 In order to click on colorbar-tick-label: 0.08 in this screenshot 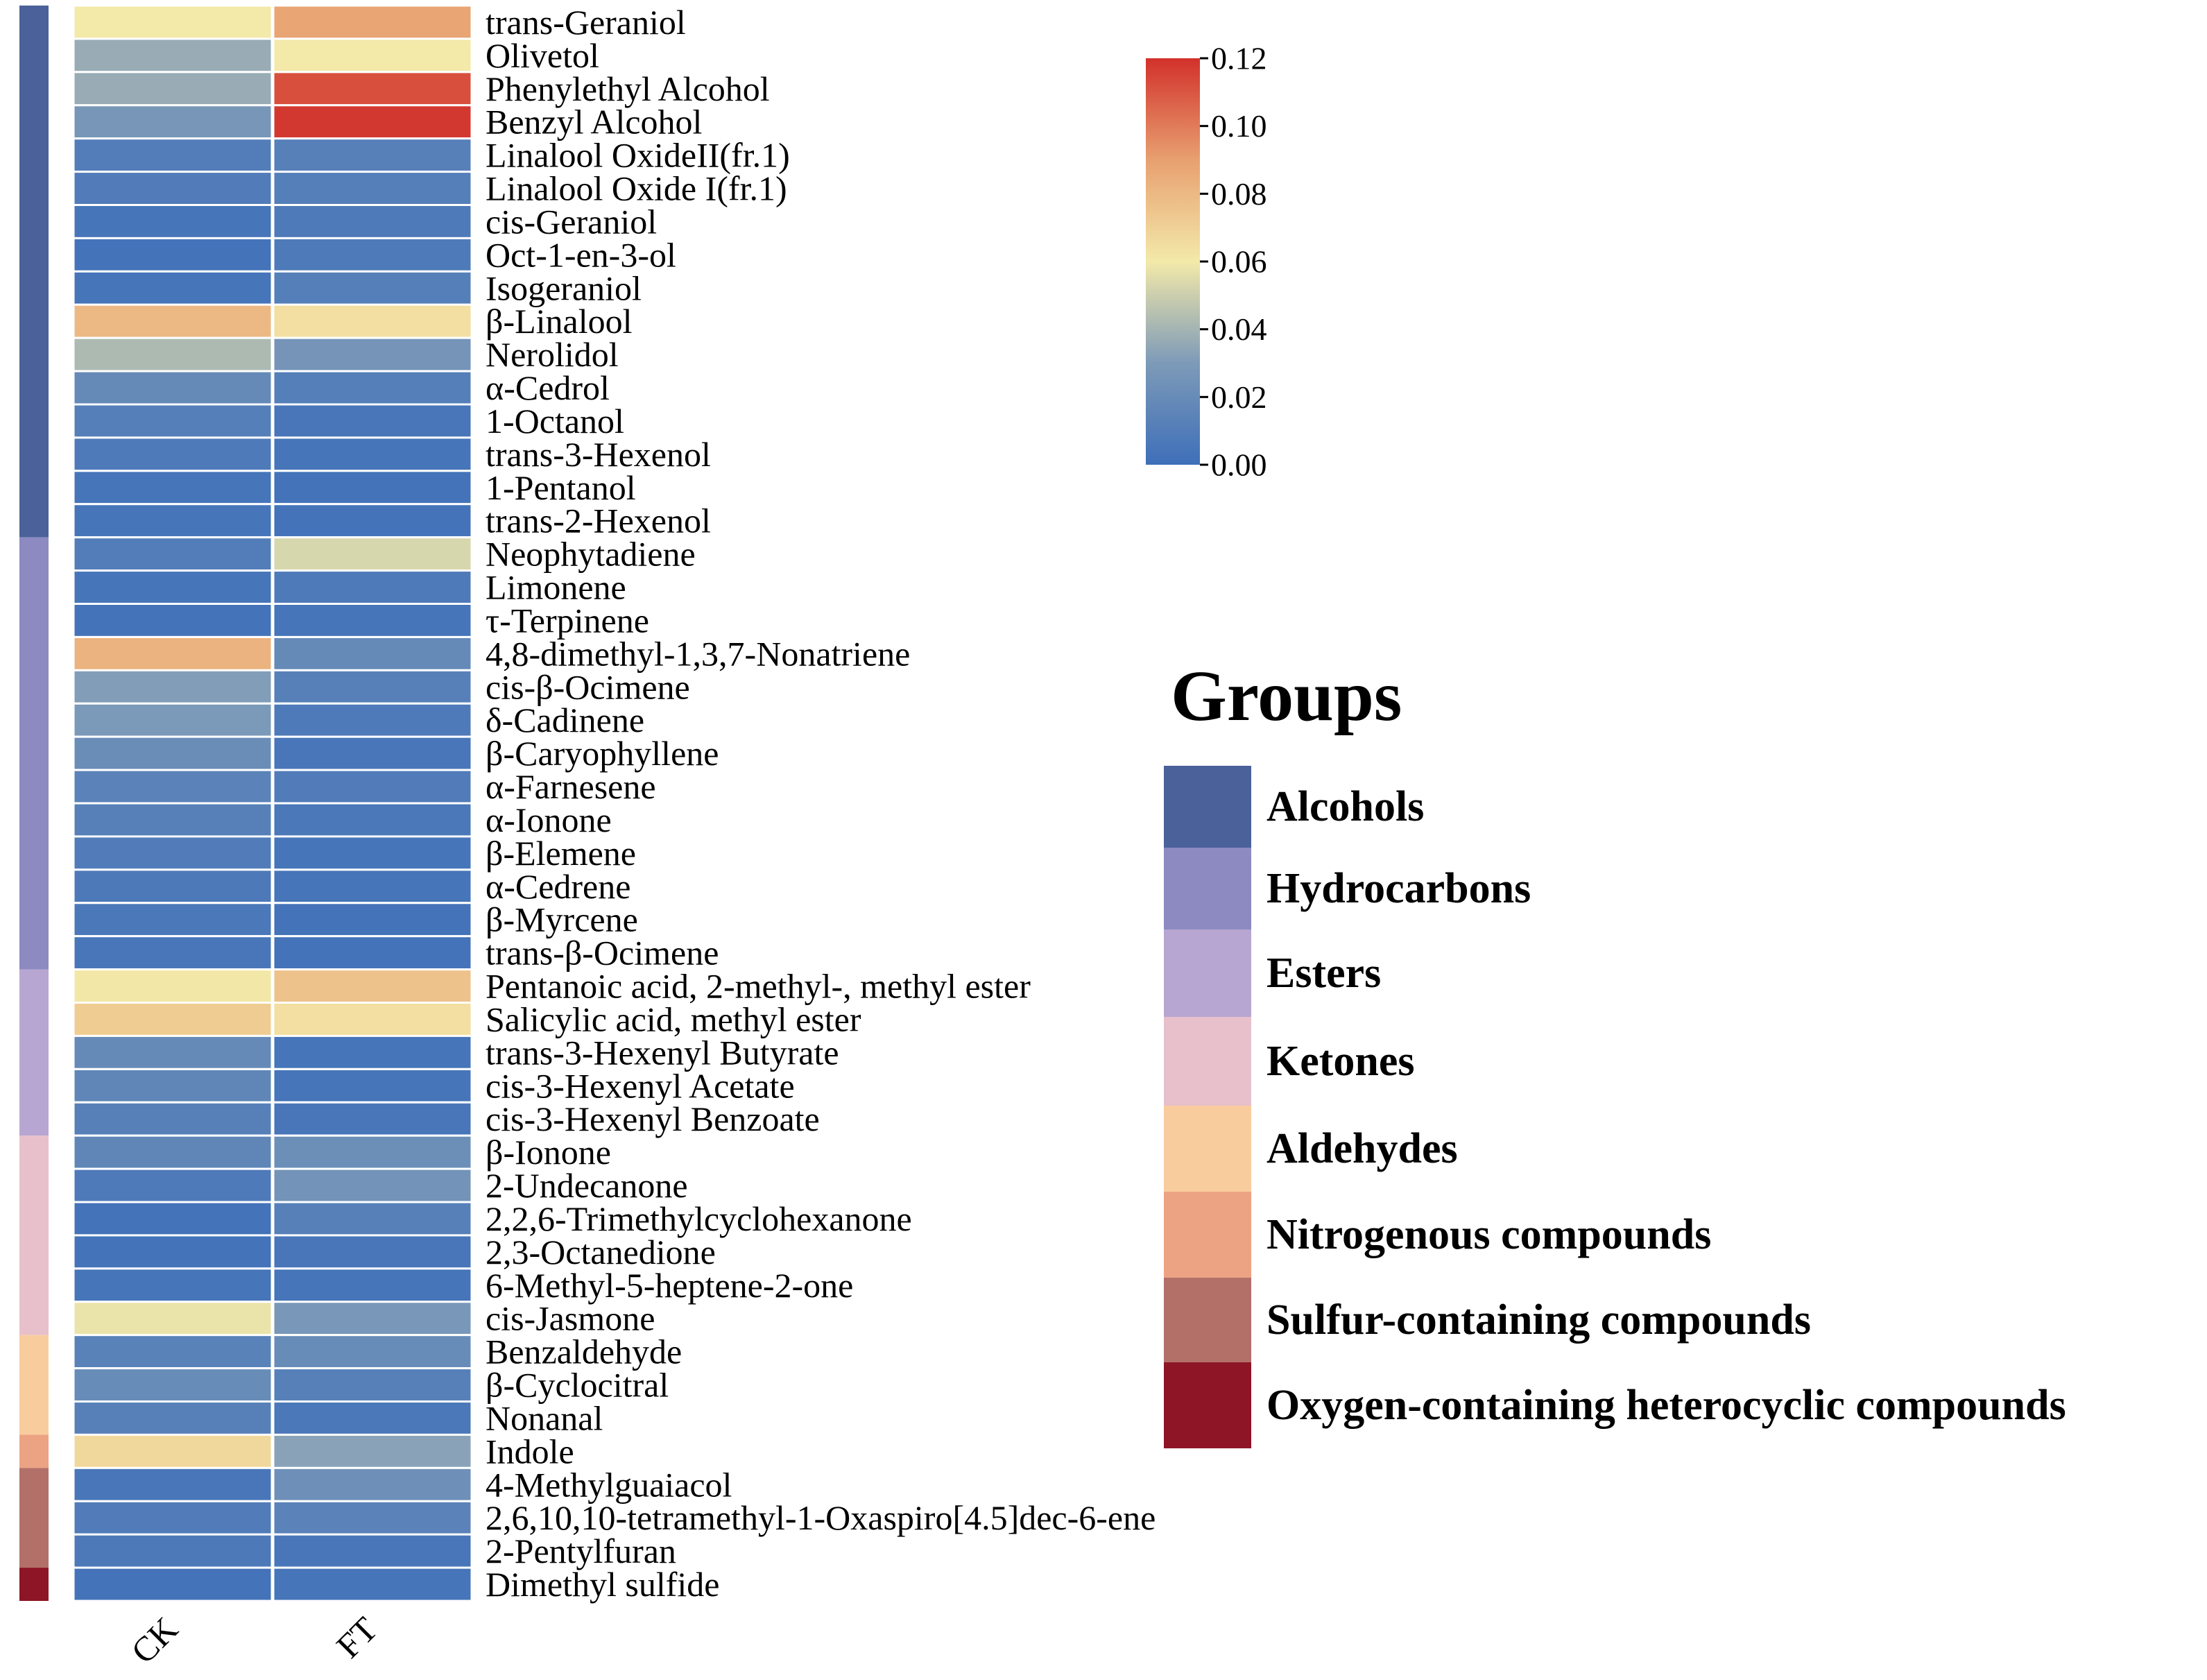, I will do `click(1239, 194)`.